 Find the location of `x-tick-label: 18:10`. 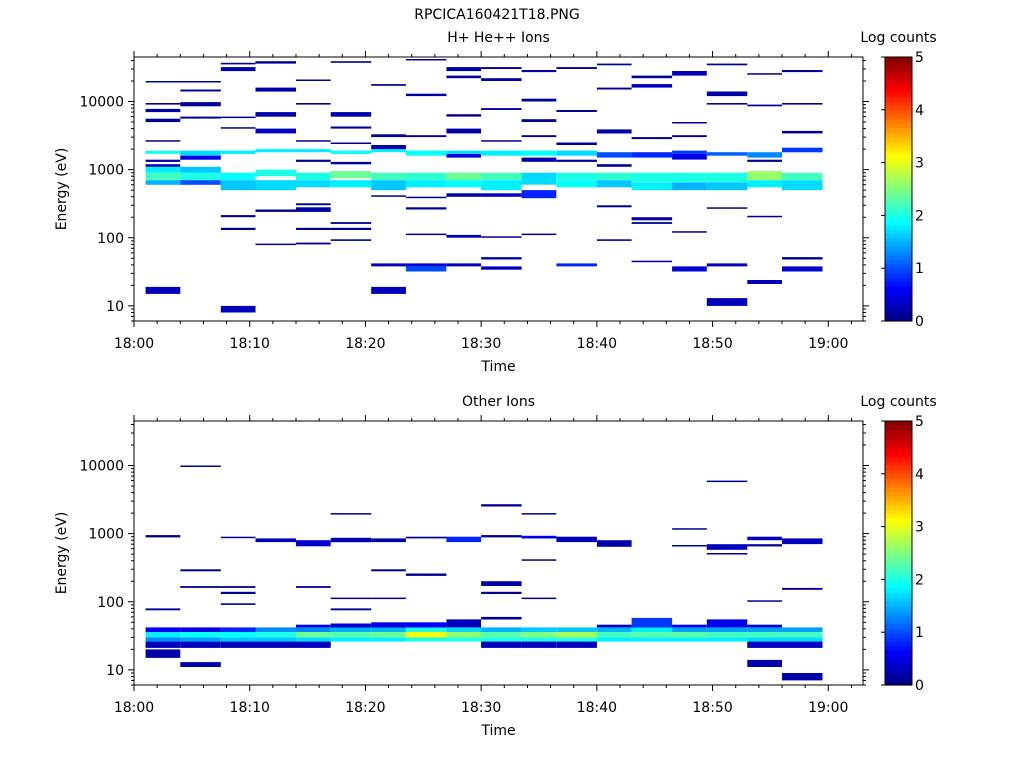

x-tick-label: 18:10 is located at coordinates (250, 708).